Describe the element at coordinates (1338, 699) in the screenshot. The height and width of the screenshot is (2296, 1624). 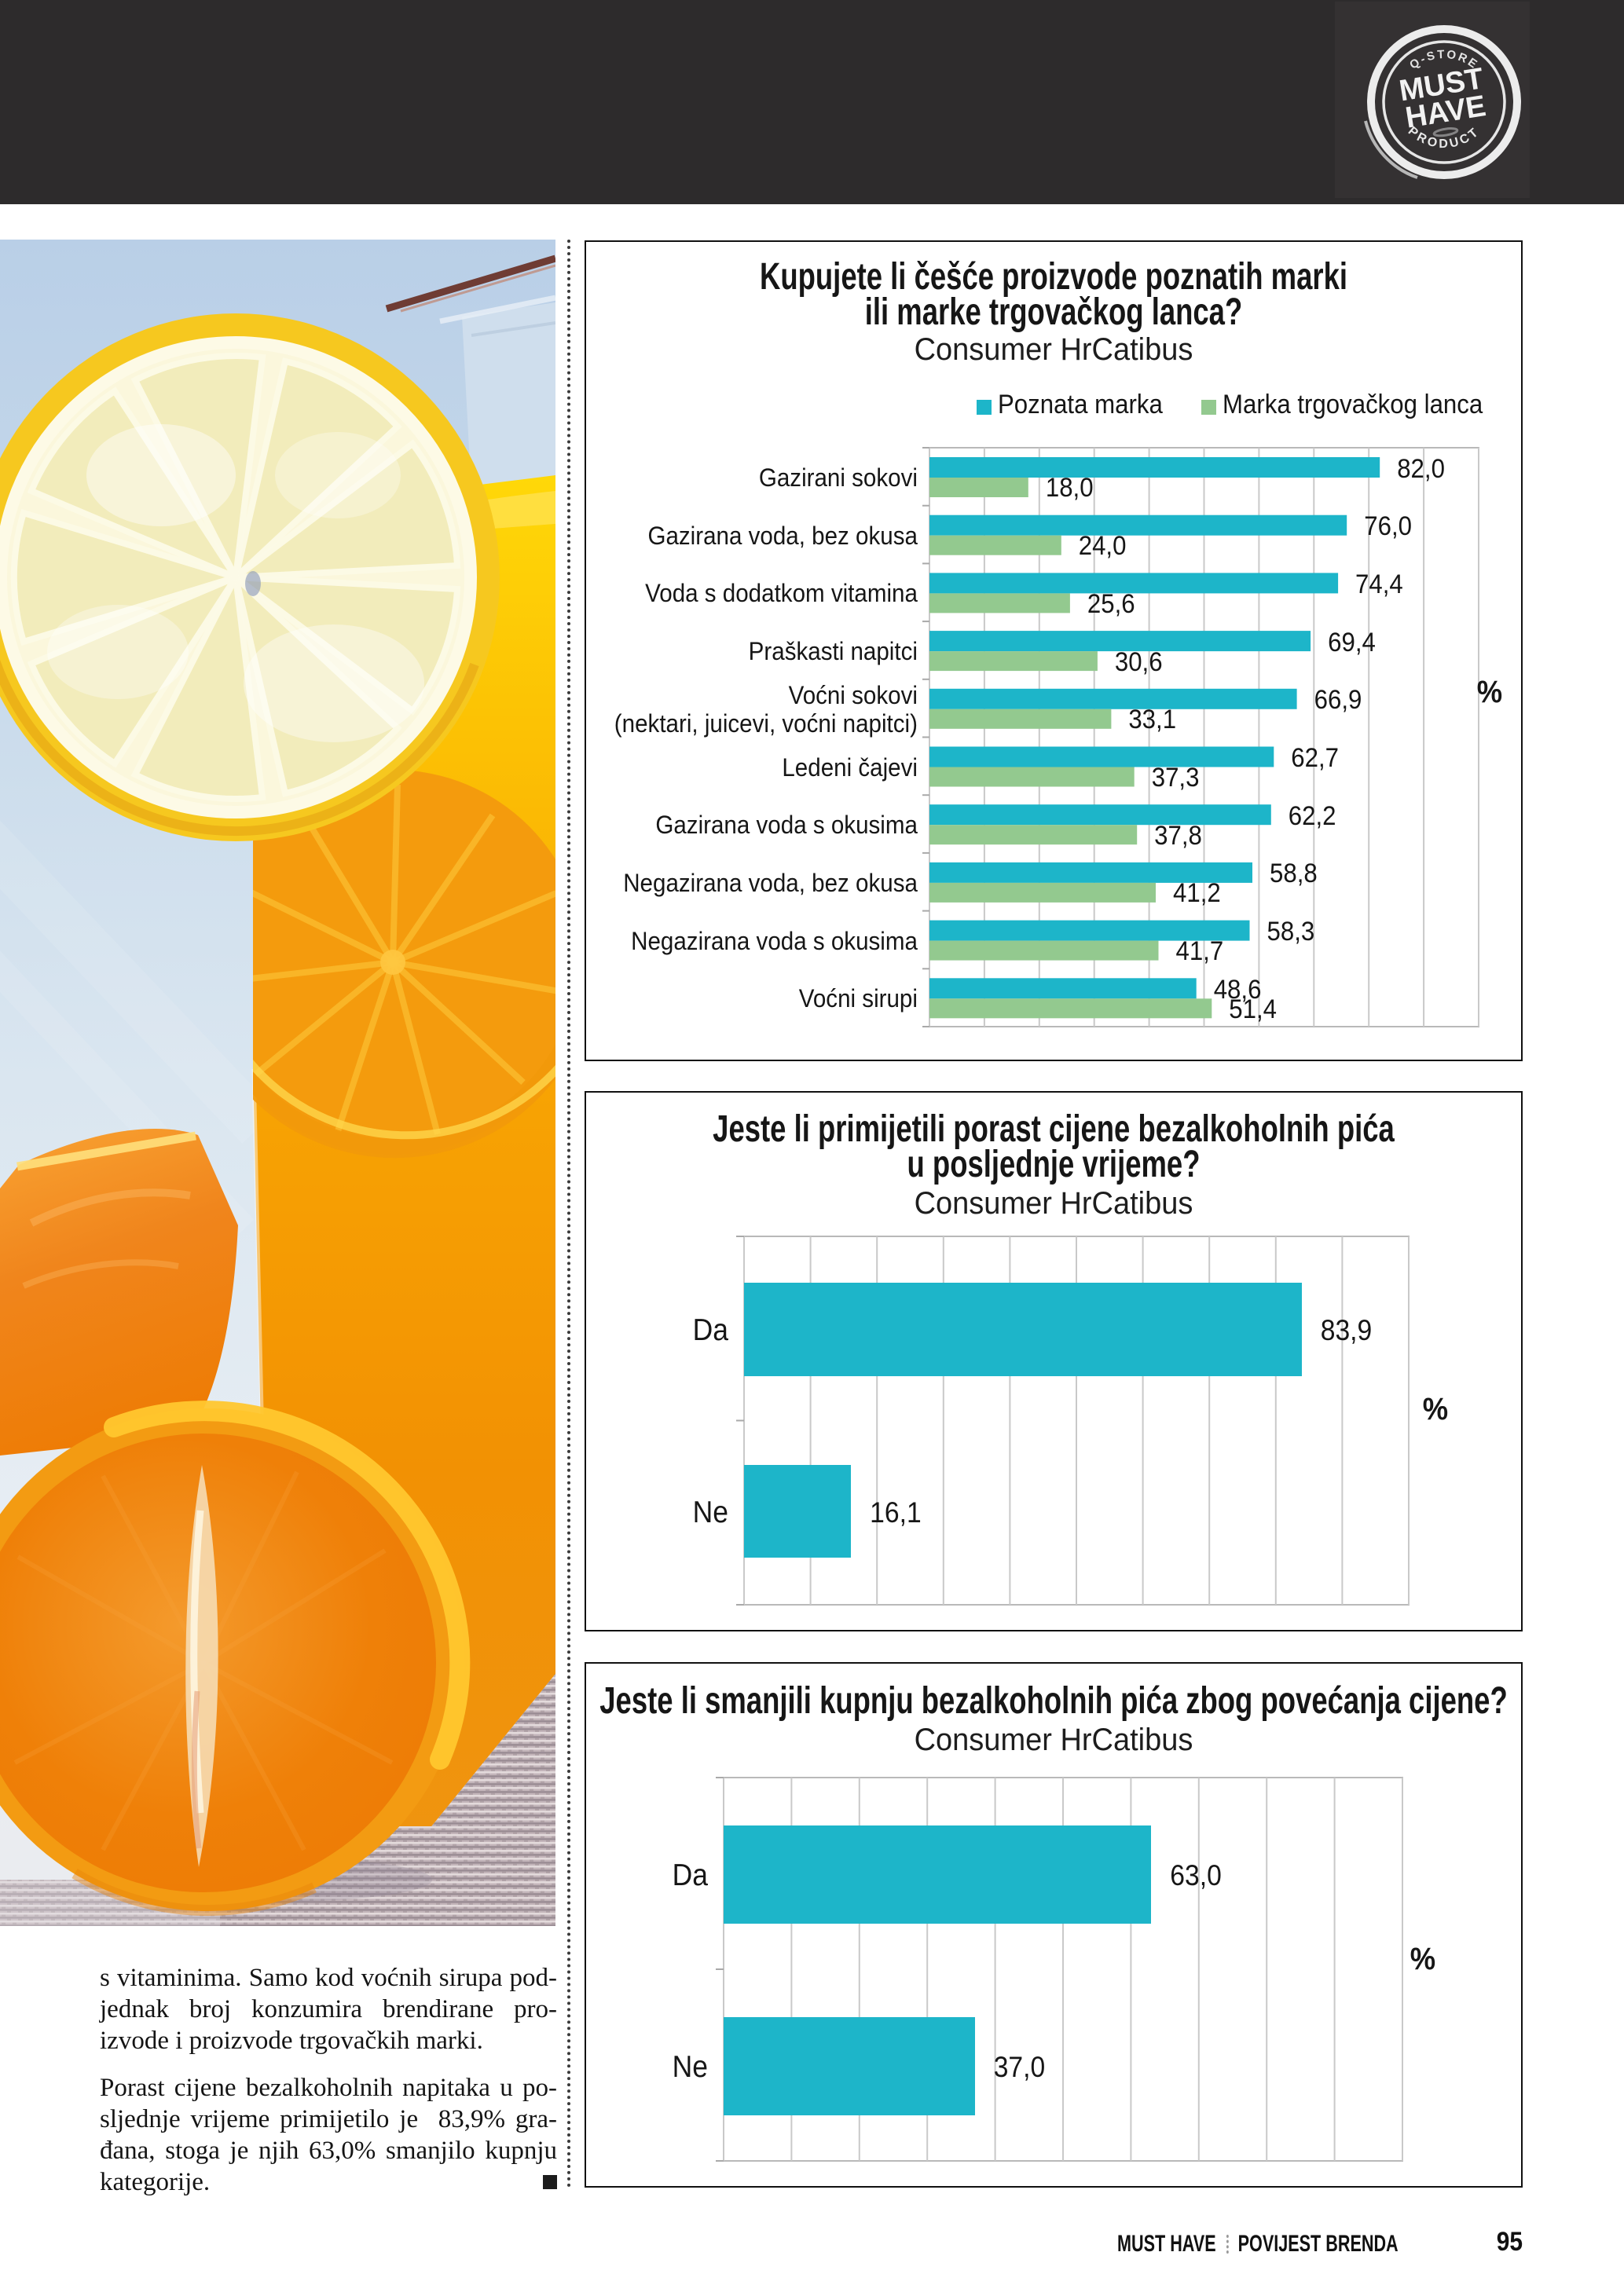
I see `svg-text: 66,9` at that location.